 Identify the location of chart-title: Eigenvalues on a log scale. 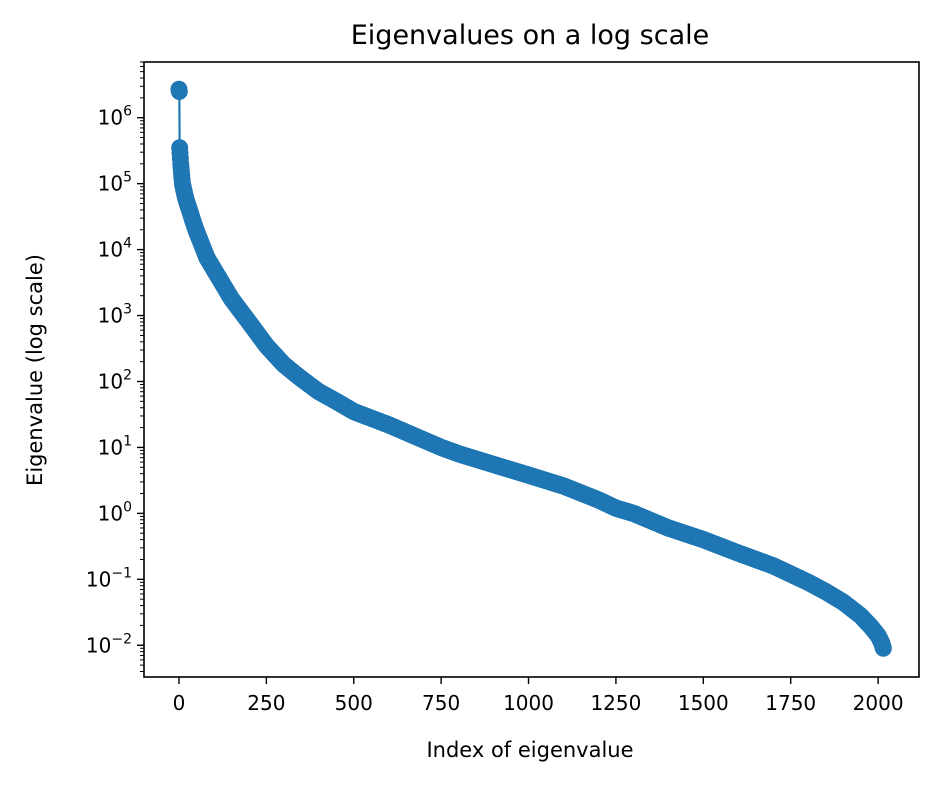
(530, 35).